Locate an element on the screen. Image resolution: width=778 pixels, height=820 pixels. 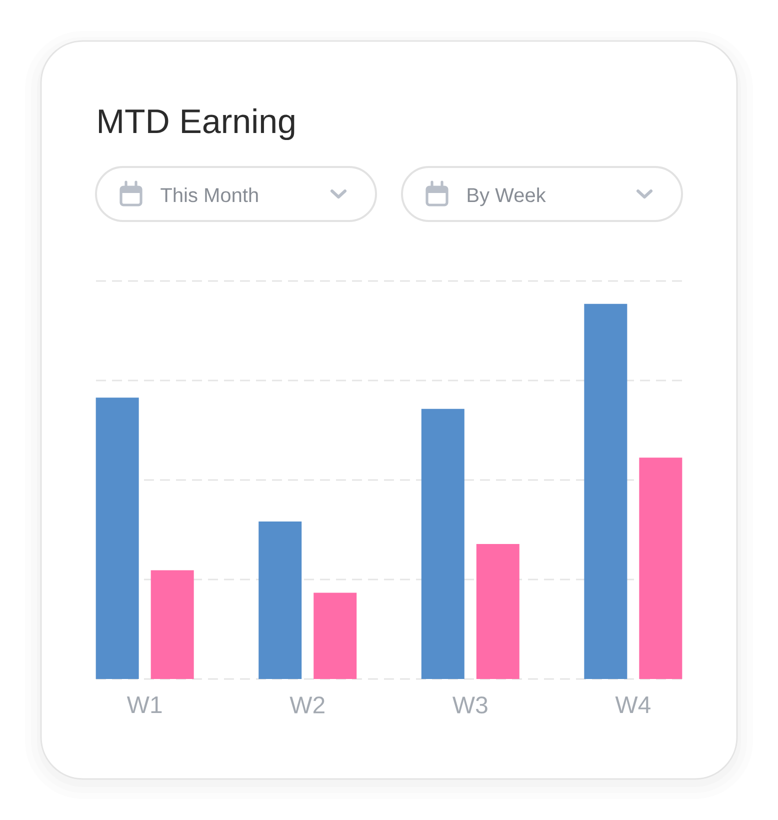
text: This Month is located at coordinates (209, 195).